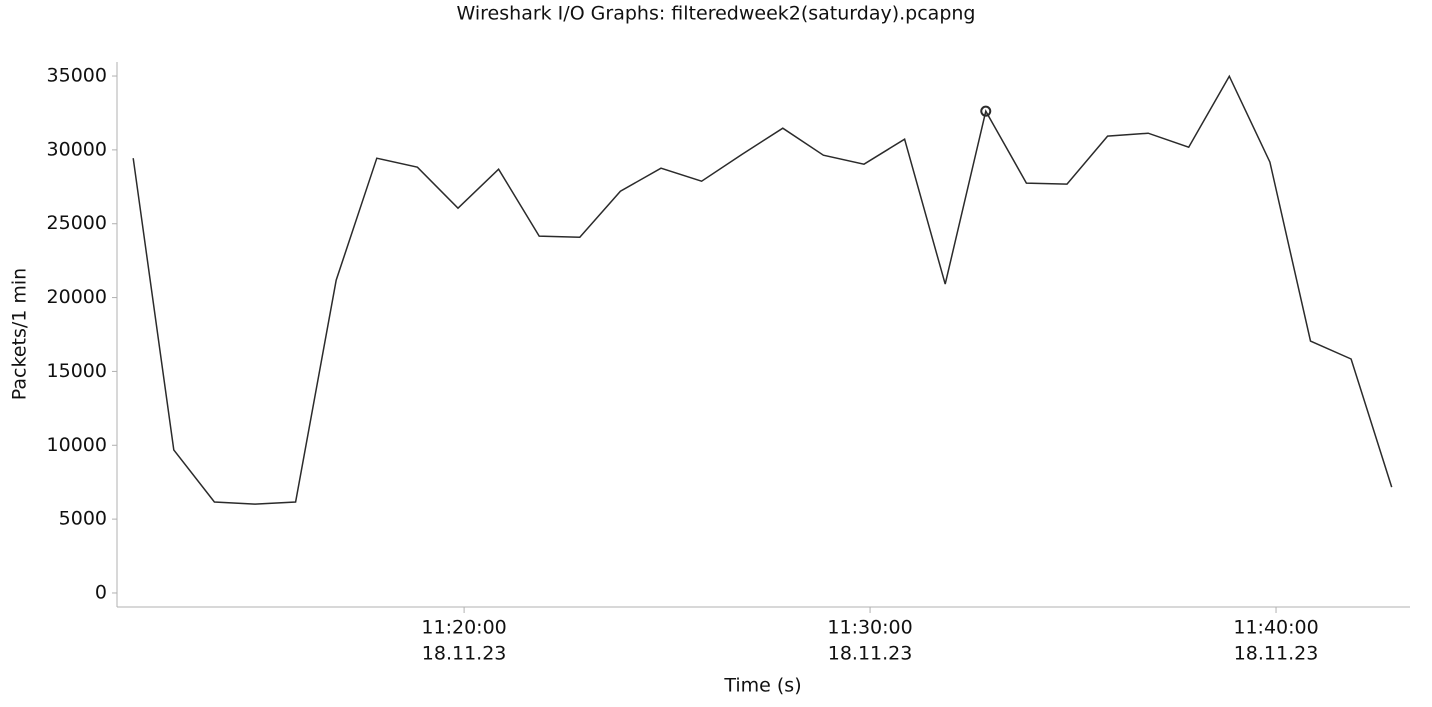 The width and height of the screenshot is (1432, 707). What do you see at coordinates (101, 592) in the screenshot?
I see `y-tick-label: 0` at bounding box center [101, 592].